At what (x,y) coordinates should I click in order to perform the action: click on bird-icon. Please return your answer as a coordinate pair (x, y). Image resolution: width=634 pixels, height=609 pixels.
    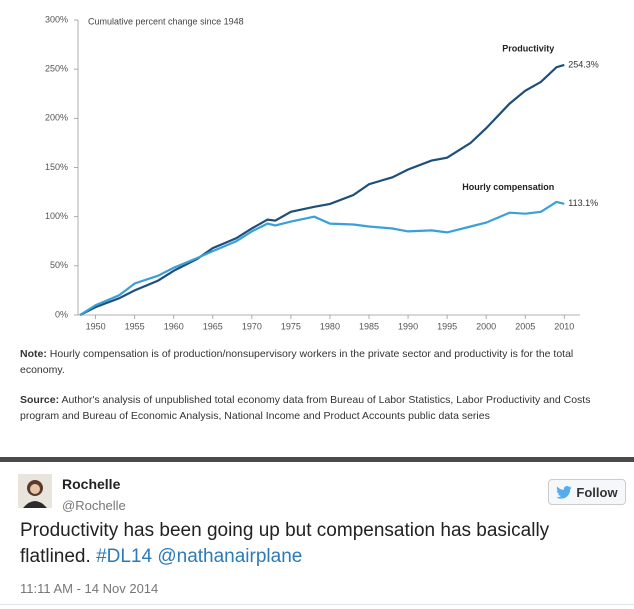
    Looking at the image, I should click on (564, 492).